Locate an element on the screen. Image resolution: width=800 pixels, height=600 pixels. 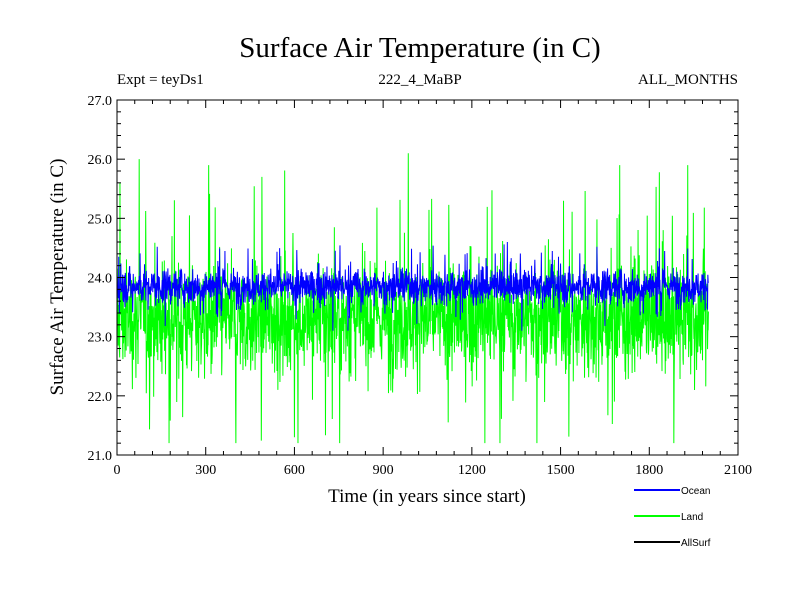
y-tick-label: 24.0 is located at coordinates (100, 279).